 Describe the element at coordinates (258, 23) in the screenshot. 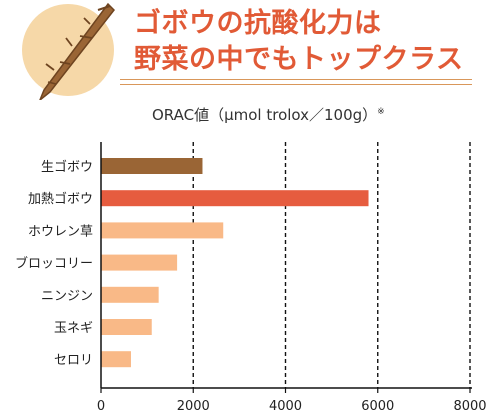

I see `title-line-1: ゴボウの抗酸化力は` at that location.